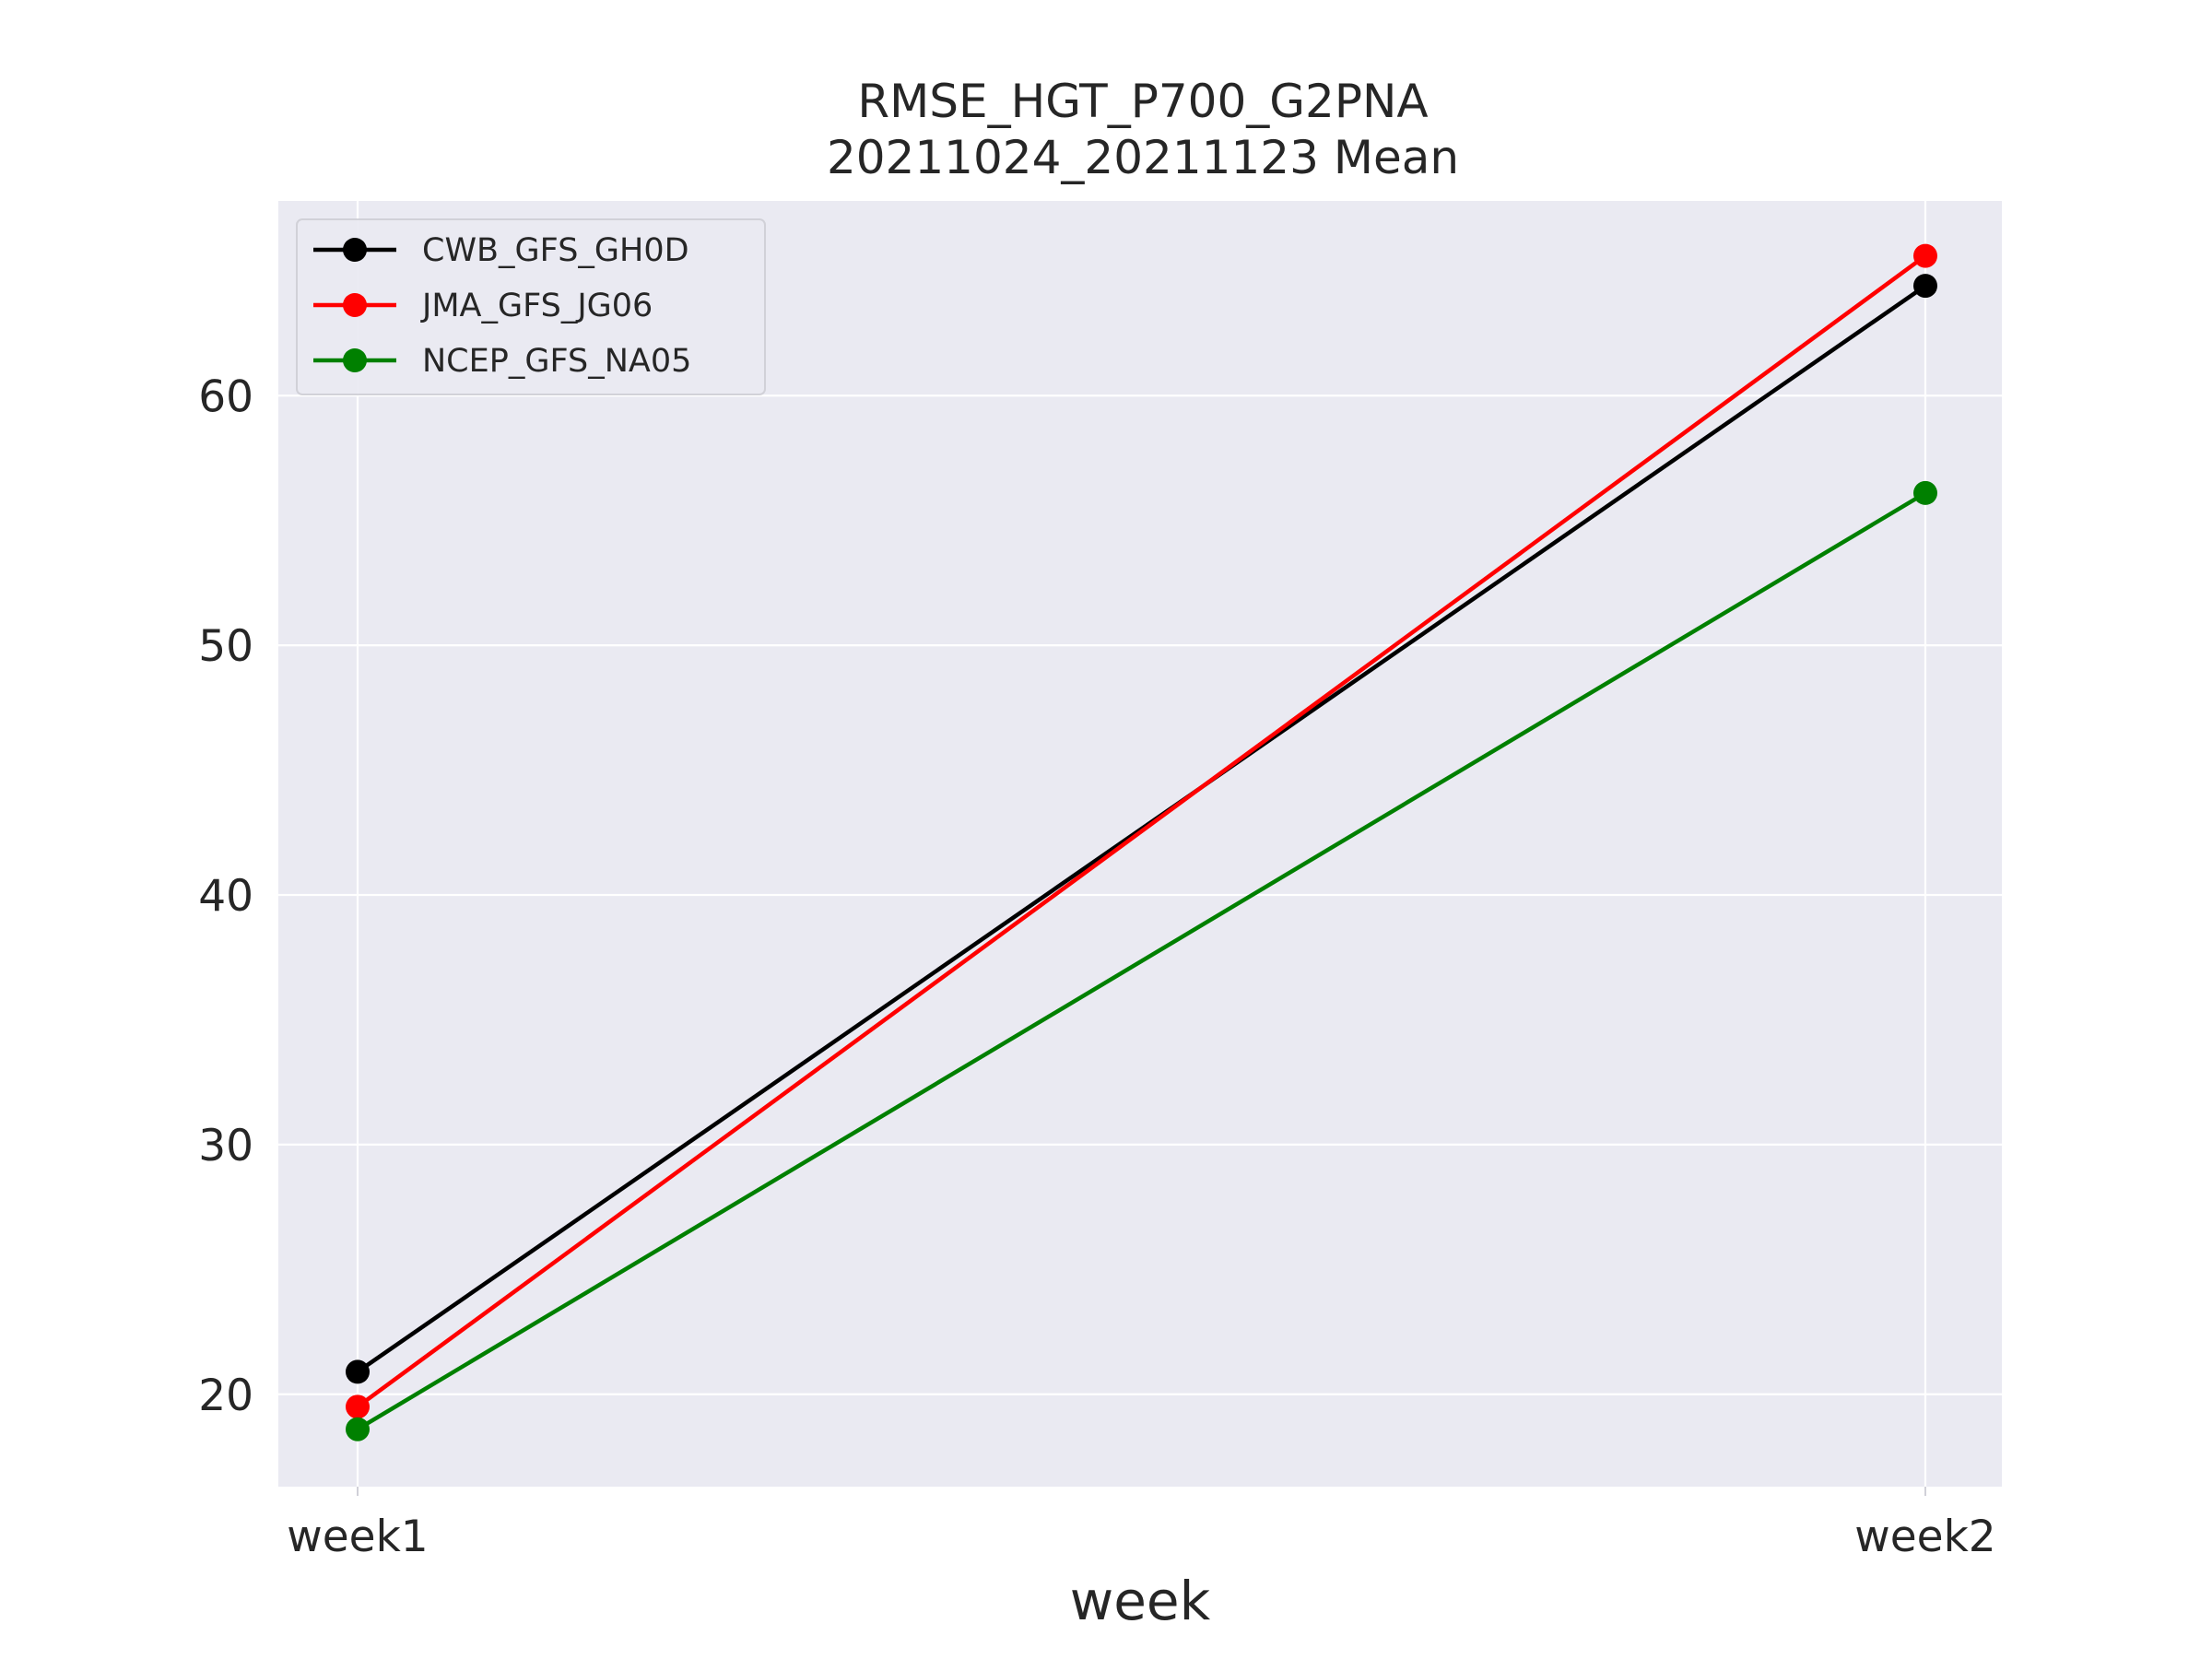 The width and height of the screenshot is (2212, 1659). What do you see at coordinates (1141, 1524) in the screenshot?
I see `x-axis-ticks: week1 week2` at bounding box center [1141, 1524].